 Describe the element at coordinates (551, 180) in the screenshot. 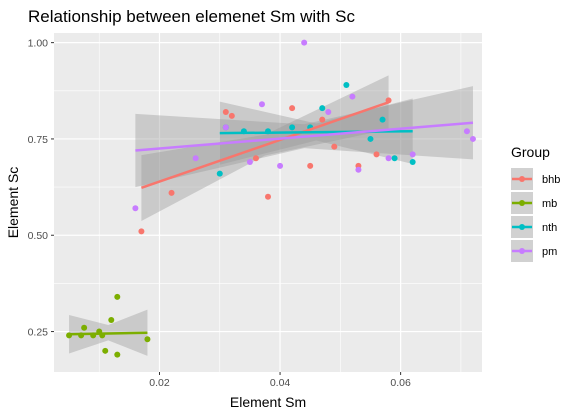

I see `legend-label: bhb` at that location.